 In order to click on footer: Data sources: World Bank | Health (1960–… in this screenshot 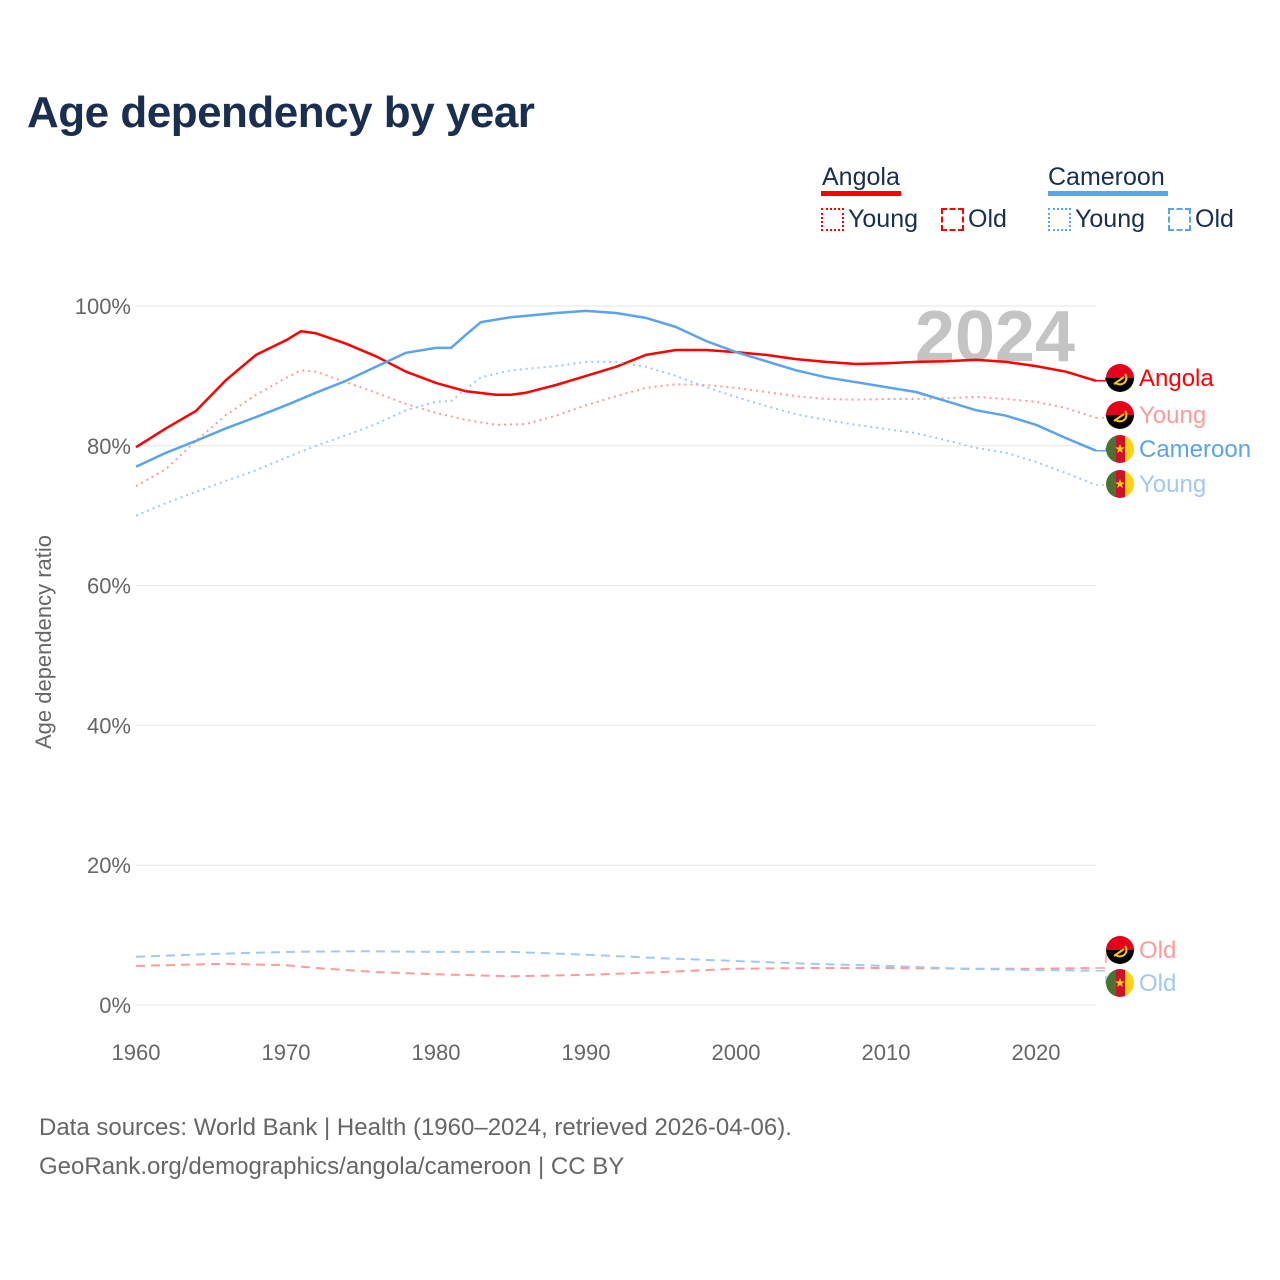, I will do `click(415, 1147)`.